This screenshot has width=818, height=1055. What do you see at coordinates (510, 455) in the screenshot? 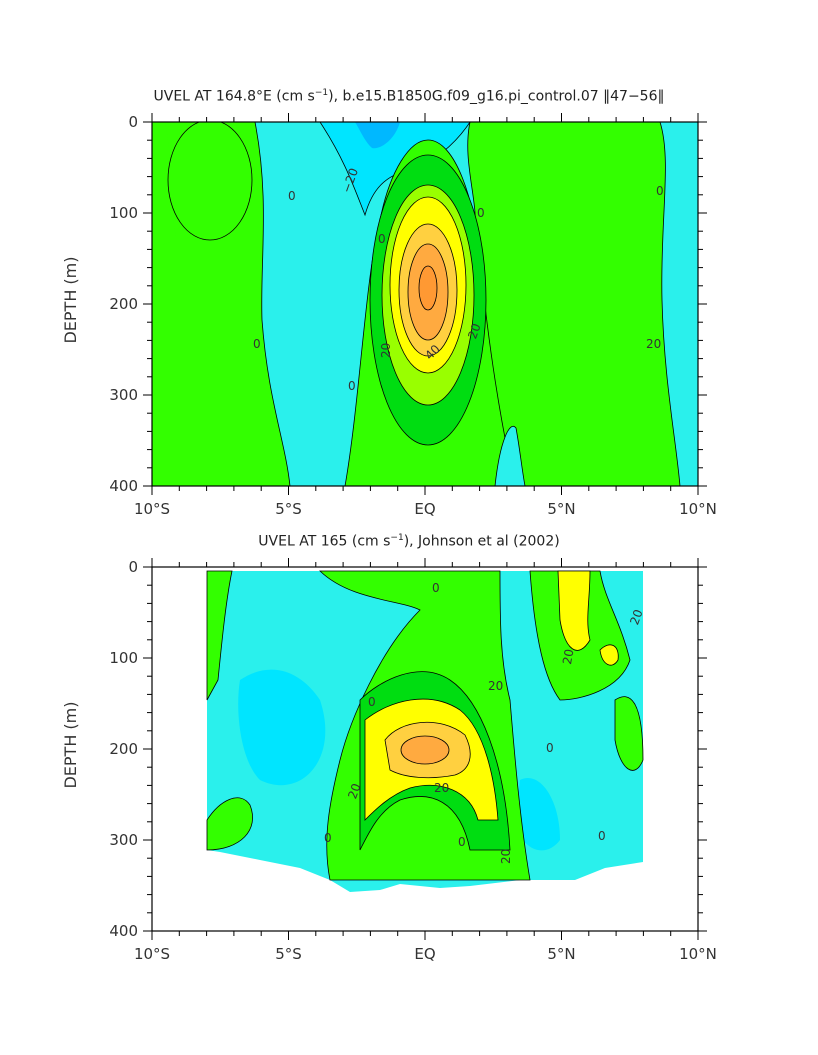
I see `top-fill-lower-cyan` at bounding box center [510, 455].